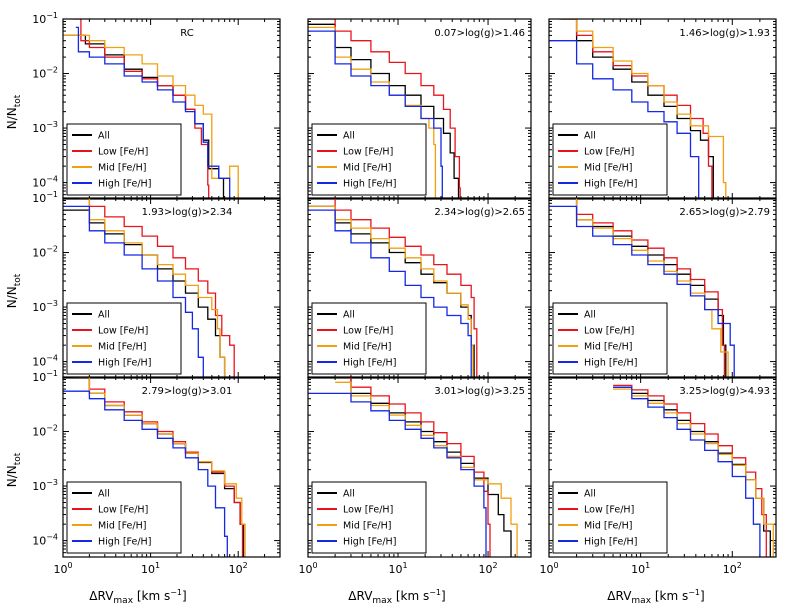 The height and width of the screenshot is (610, 789). What do you see at coordinates (14, 111) in the screenshot?
I see `y-axis-label-row-1: N/Ntot` at bounding box center [14, 111].